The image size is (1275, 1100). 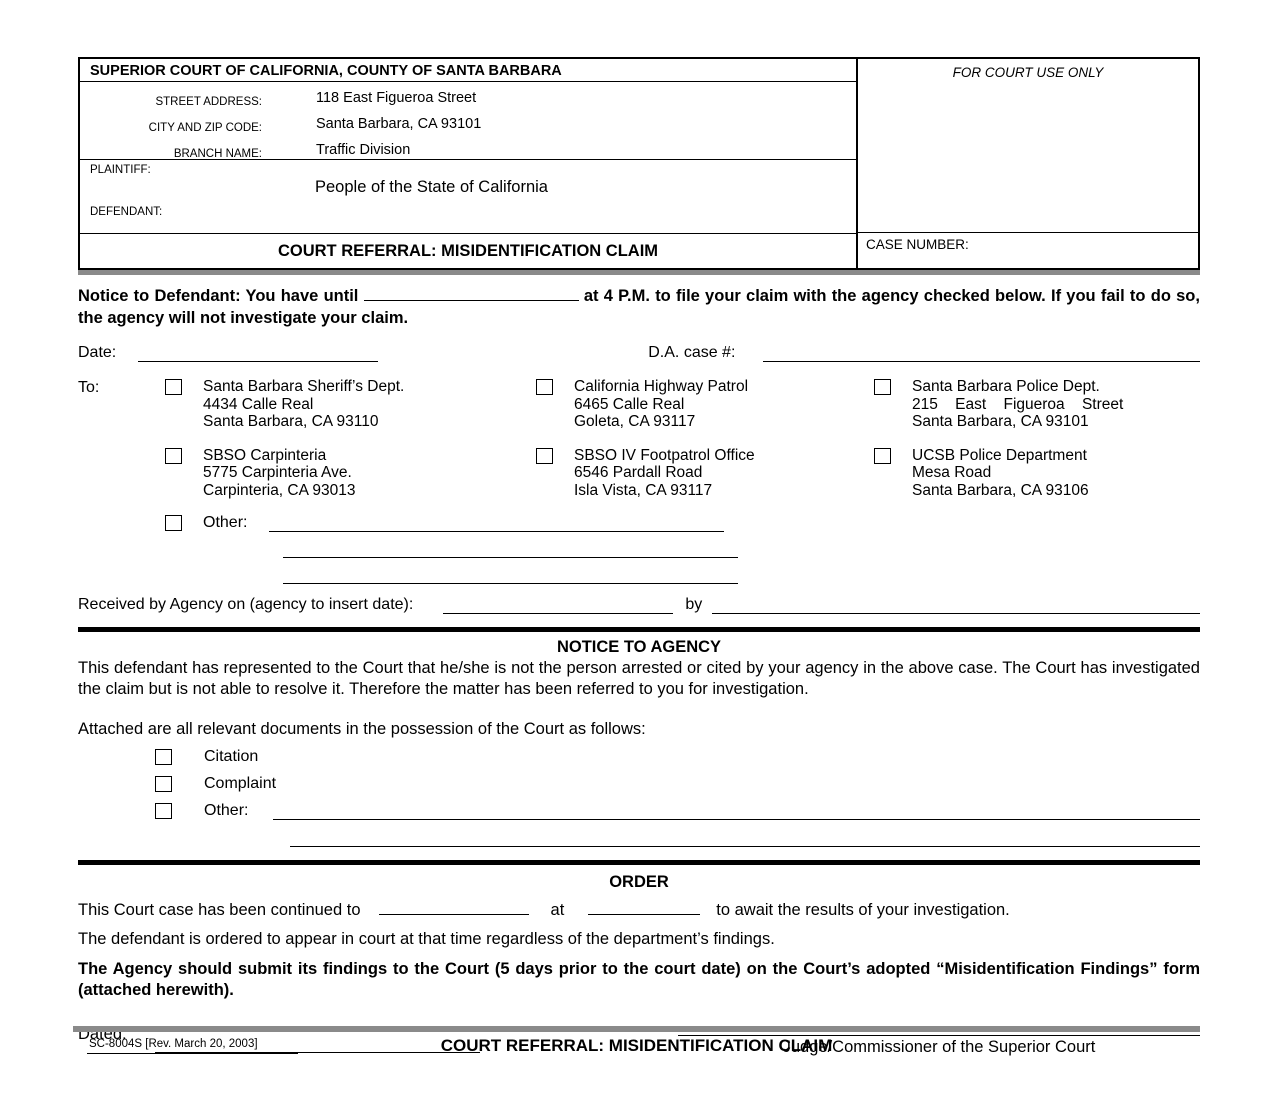 What do you see at coordinates (173, 387) in the screenshot?
I see `checkbox-sb-sheriff` at bounding box center [173, 387].